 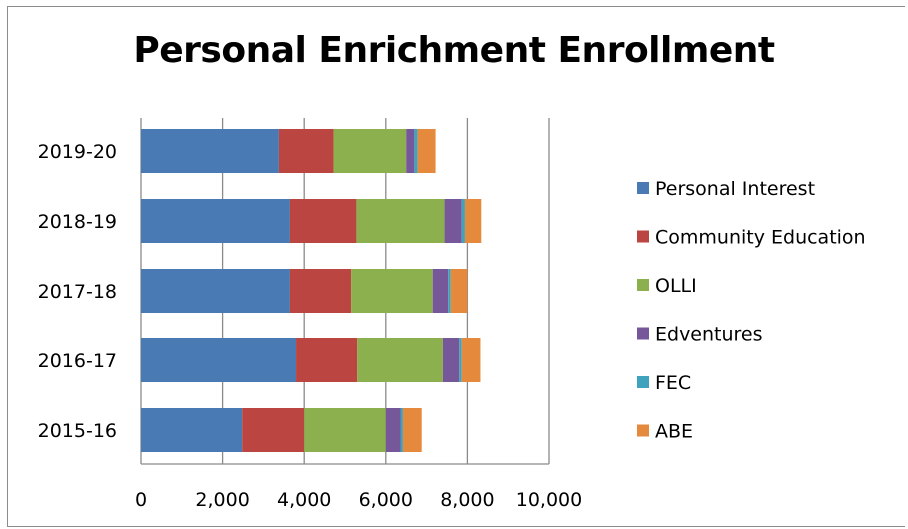 What do you see at coordinates (141, 500) in the screenshot?
I see `x-tick-label: 0` at bounding box center [141, 500].